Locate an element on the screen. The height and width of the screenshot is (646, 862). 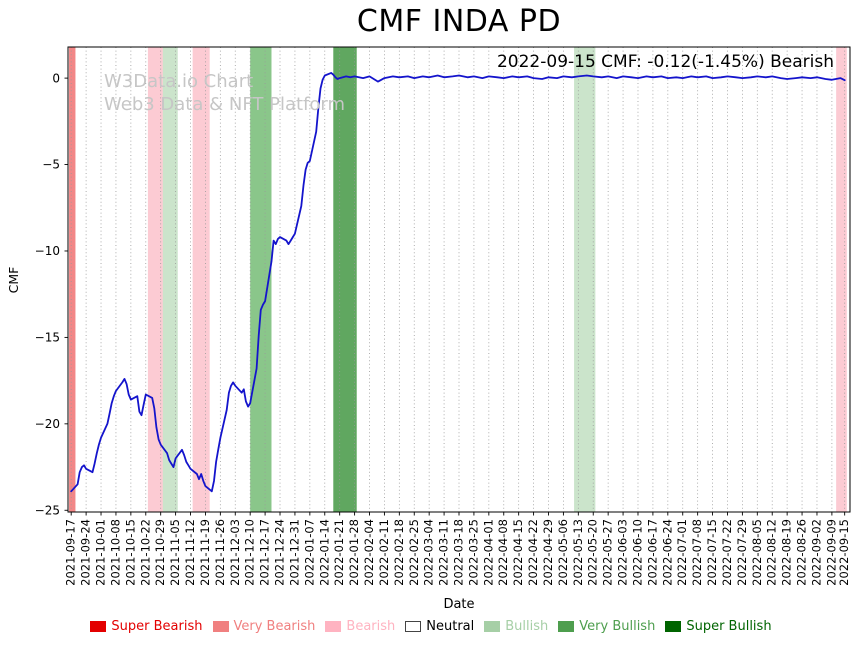
watermark-line2: Web3 Data & NFT Platform is located at coordinates (225, 104).